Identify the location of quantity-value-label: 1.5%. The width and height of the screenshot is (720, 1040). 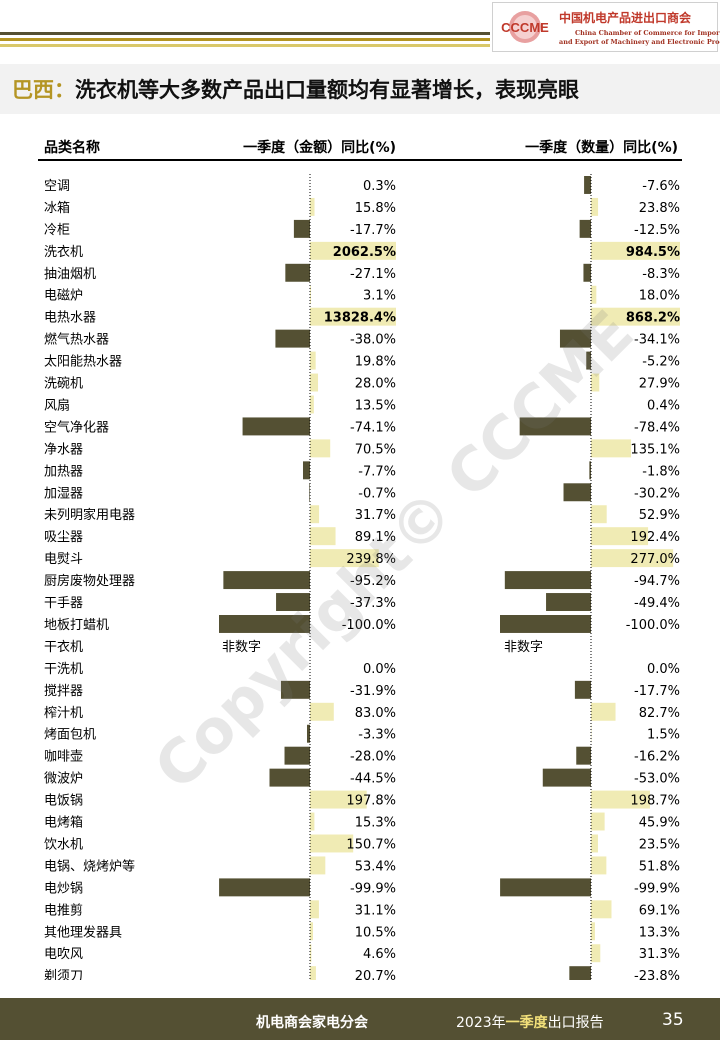
(663, 735).